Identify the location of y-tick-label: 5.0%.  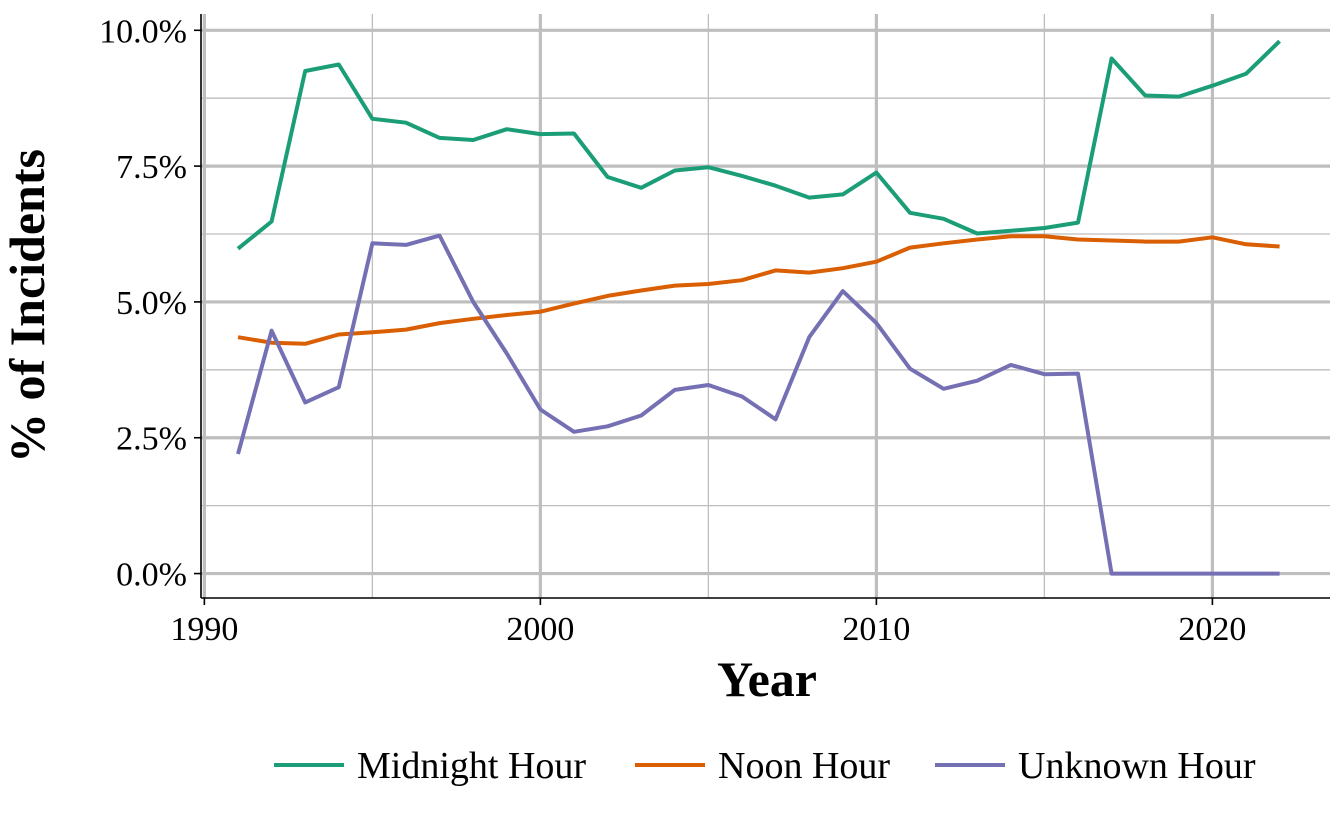
(151, 303).